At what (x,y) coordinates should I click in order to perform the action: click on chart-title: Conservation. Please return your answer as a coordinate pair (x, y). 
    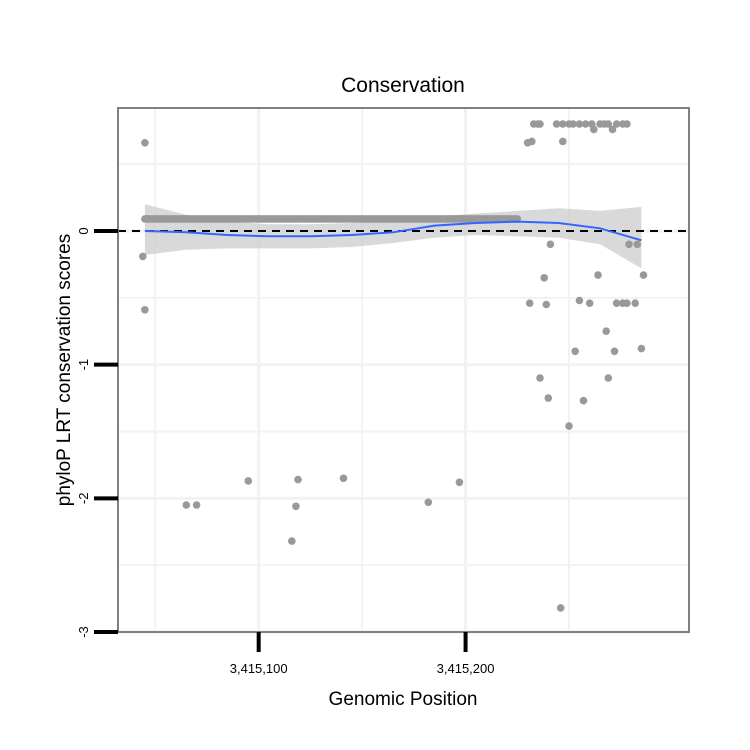
    Looking at the image, I should click on (403, 85).